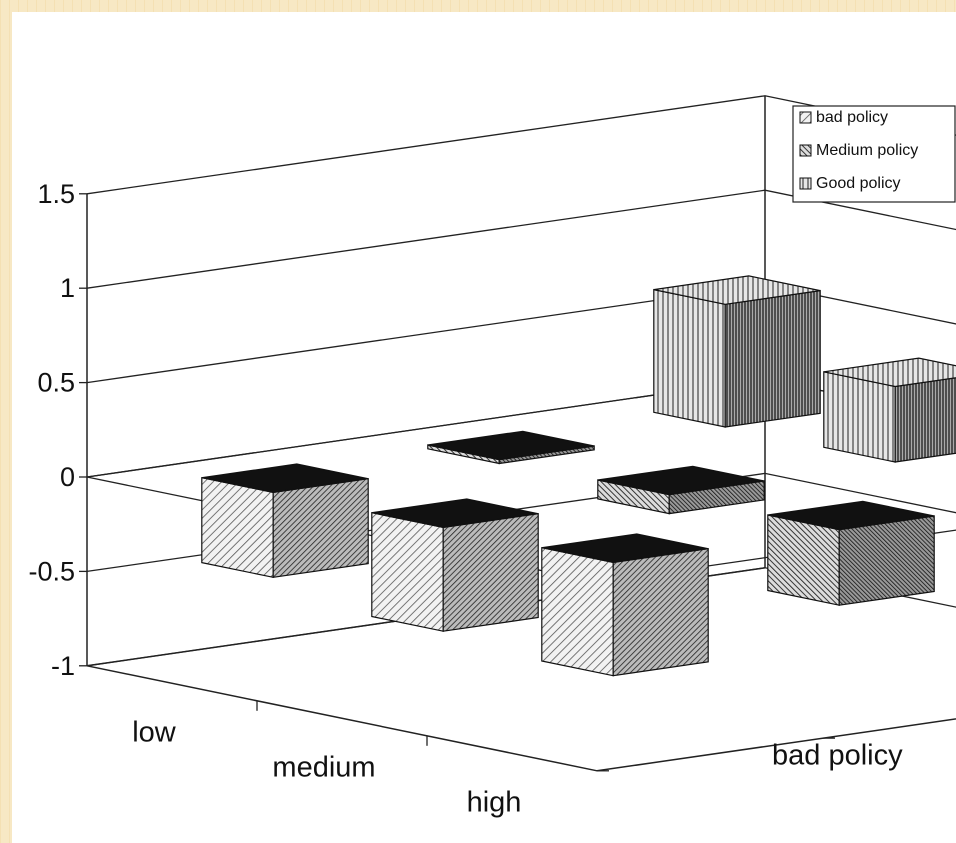 The height and width of the screenshot is (843, 956). I want to click on y-tick-label: 0.5, so click(56, 383).